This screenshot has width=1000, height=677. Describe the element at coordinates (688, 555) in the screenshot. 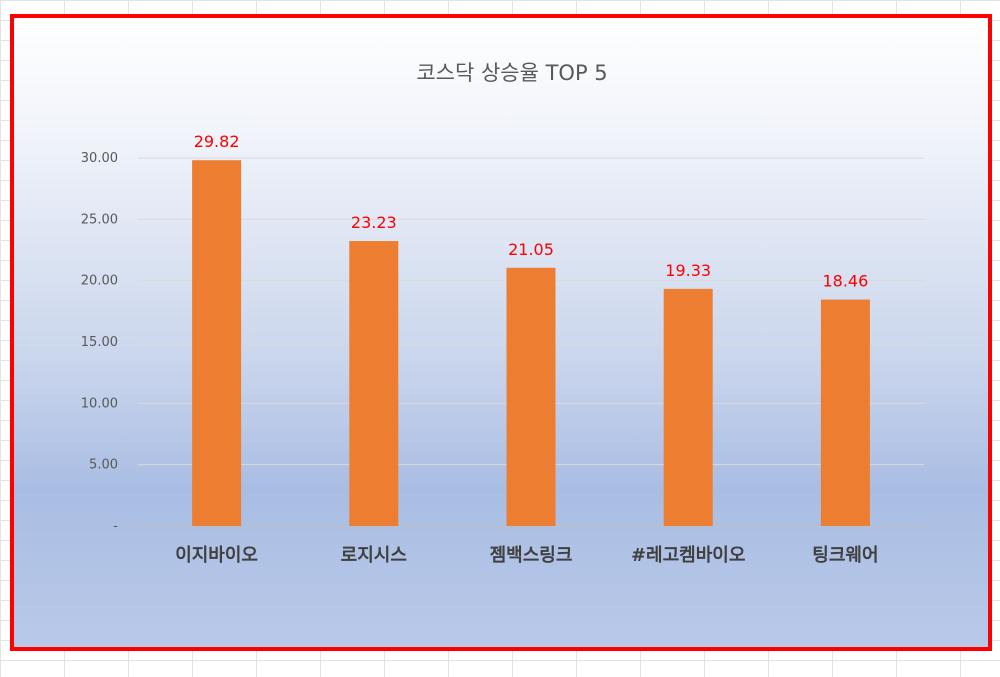

I see `x-tick-label: #레고켐바이오` at that location.